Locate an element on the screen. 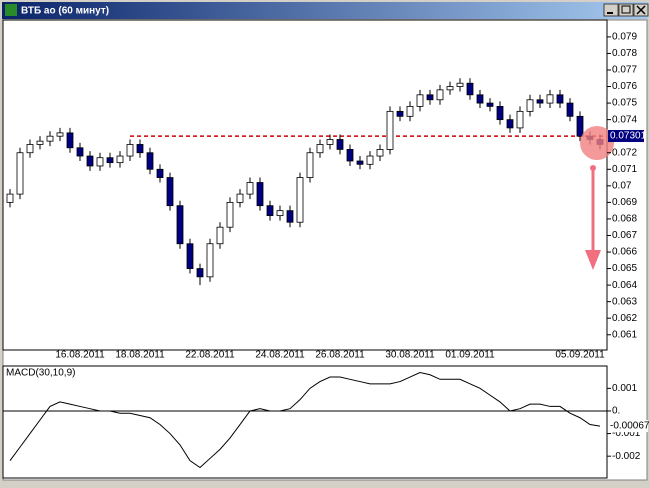 The image size is (650, 488). last-price-label: 0.07301 is located at coordinates (628, 136).